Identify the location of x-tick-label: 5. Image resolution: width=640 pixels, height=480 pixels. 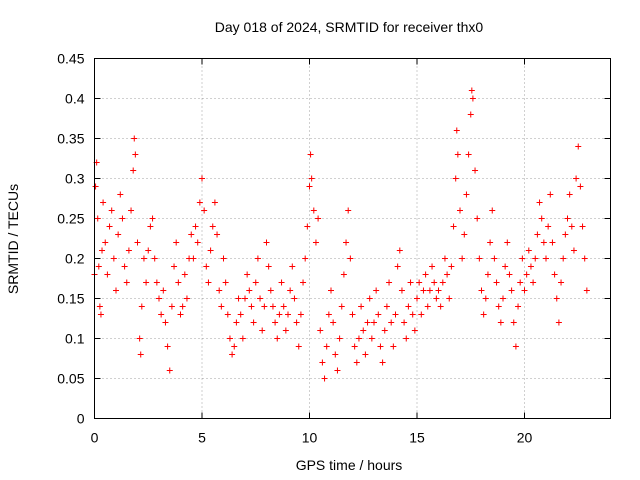
(202, 438).